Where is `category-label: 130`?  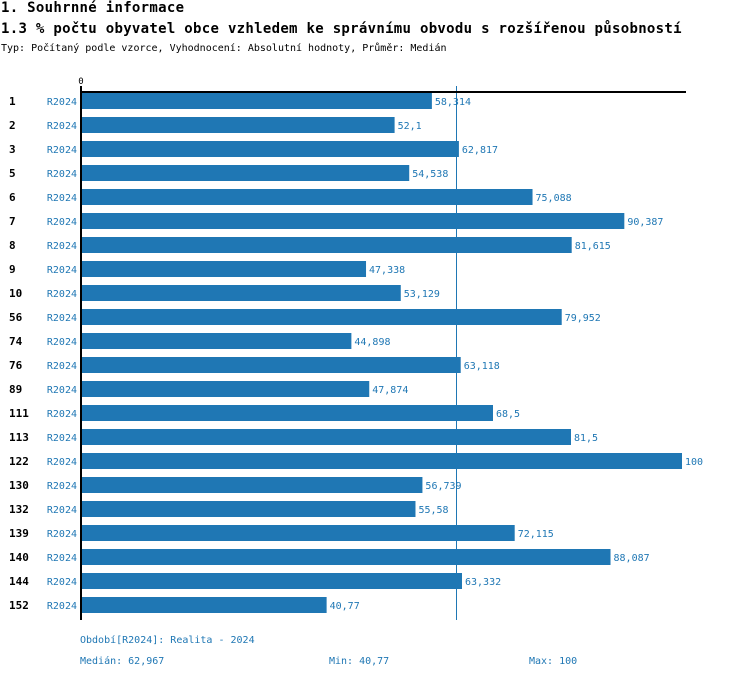
category-label: 130 is located at coordinates (19, 485).